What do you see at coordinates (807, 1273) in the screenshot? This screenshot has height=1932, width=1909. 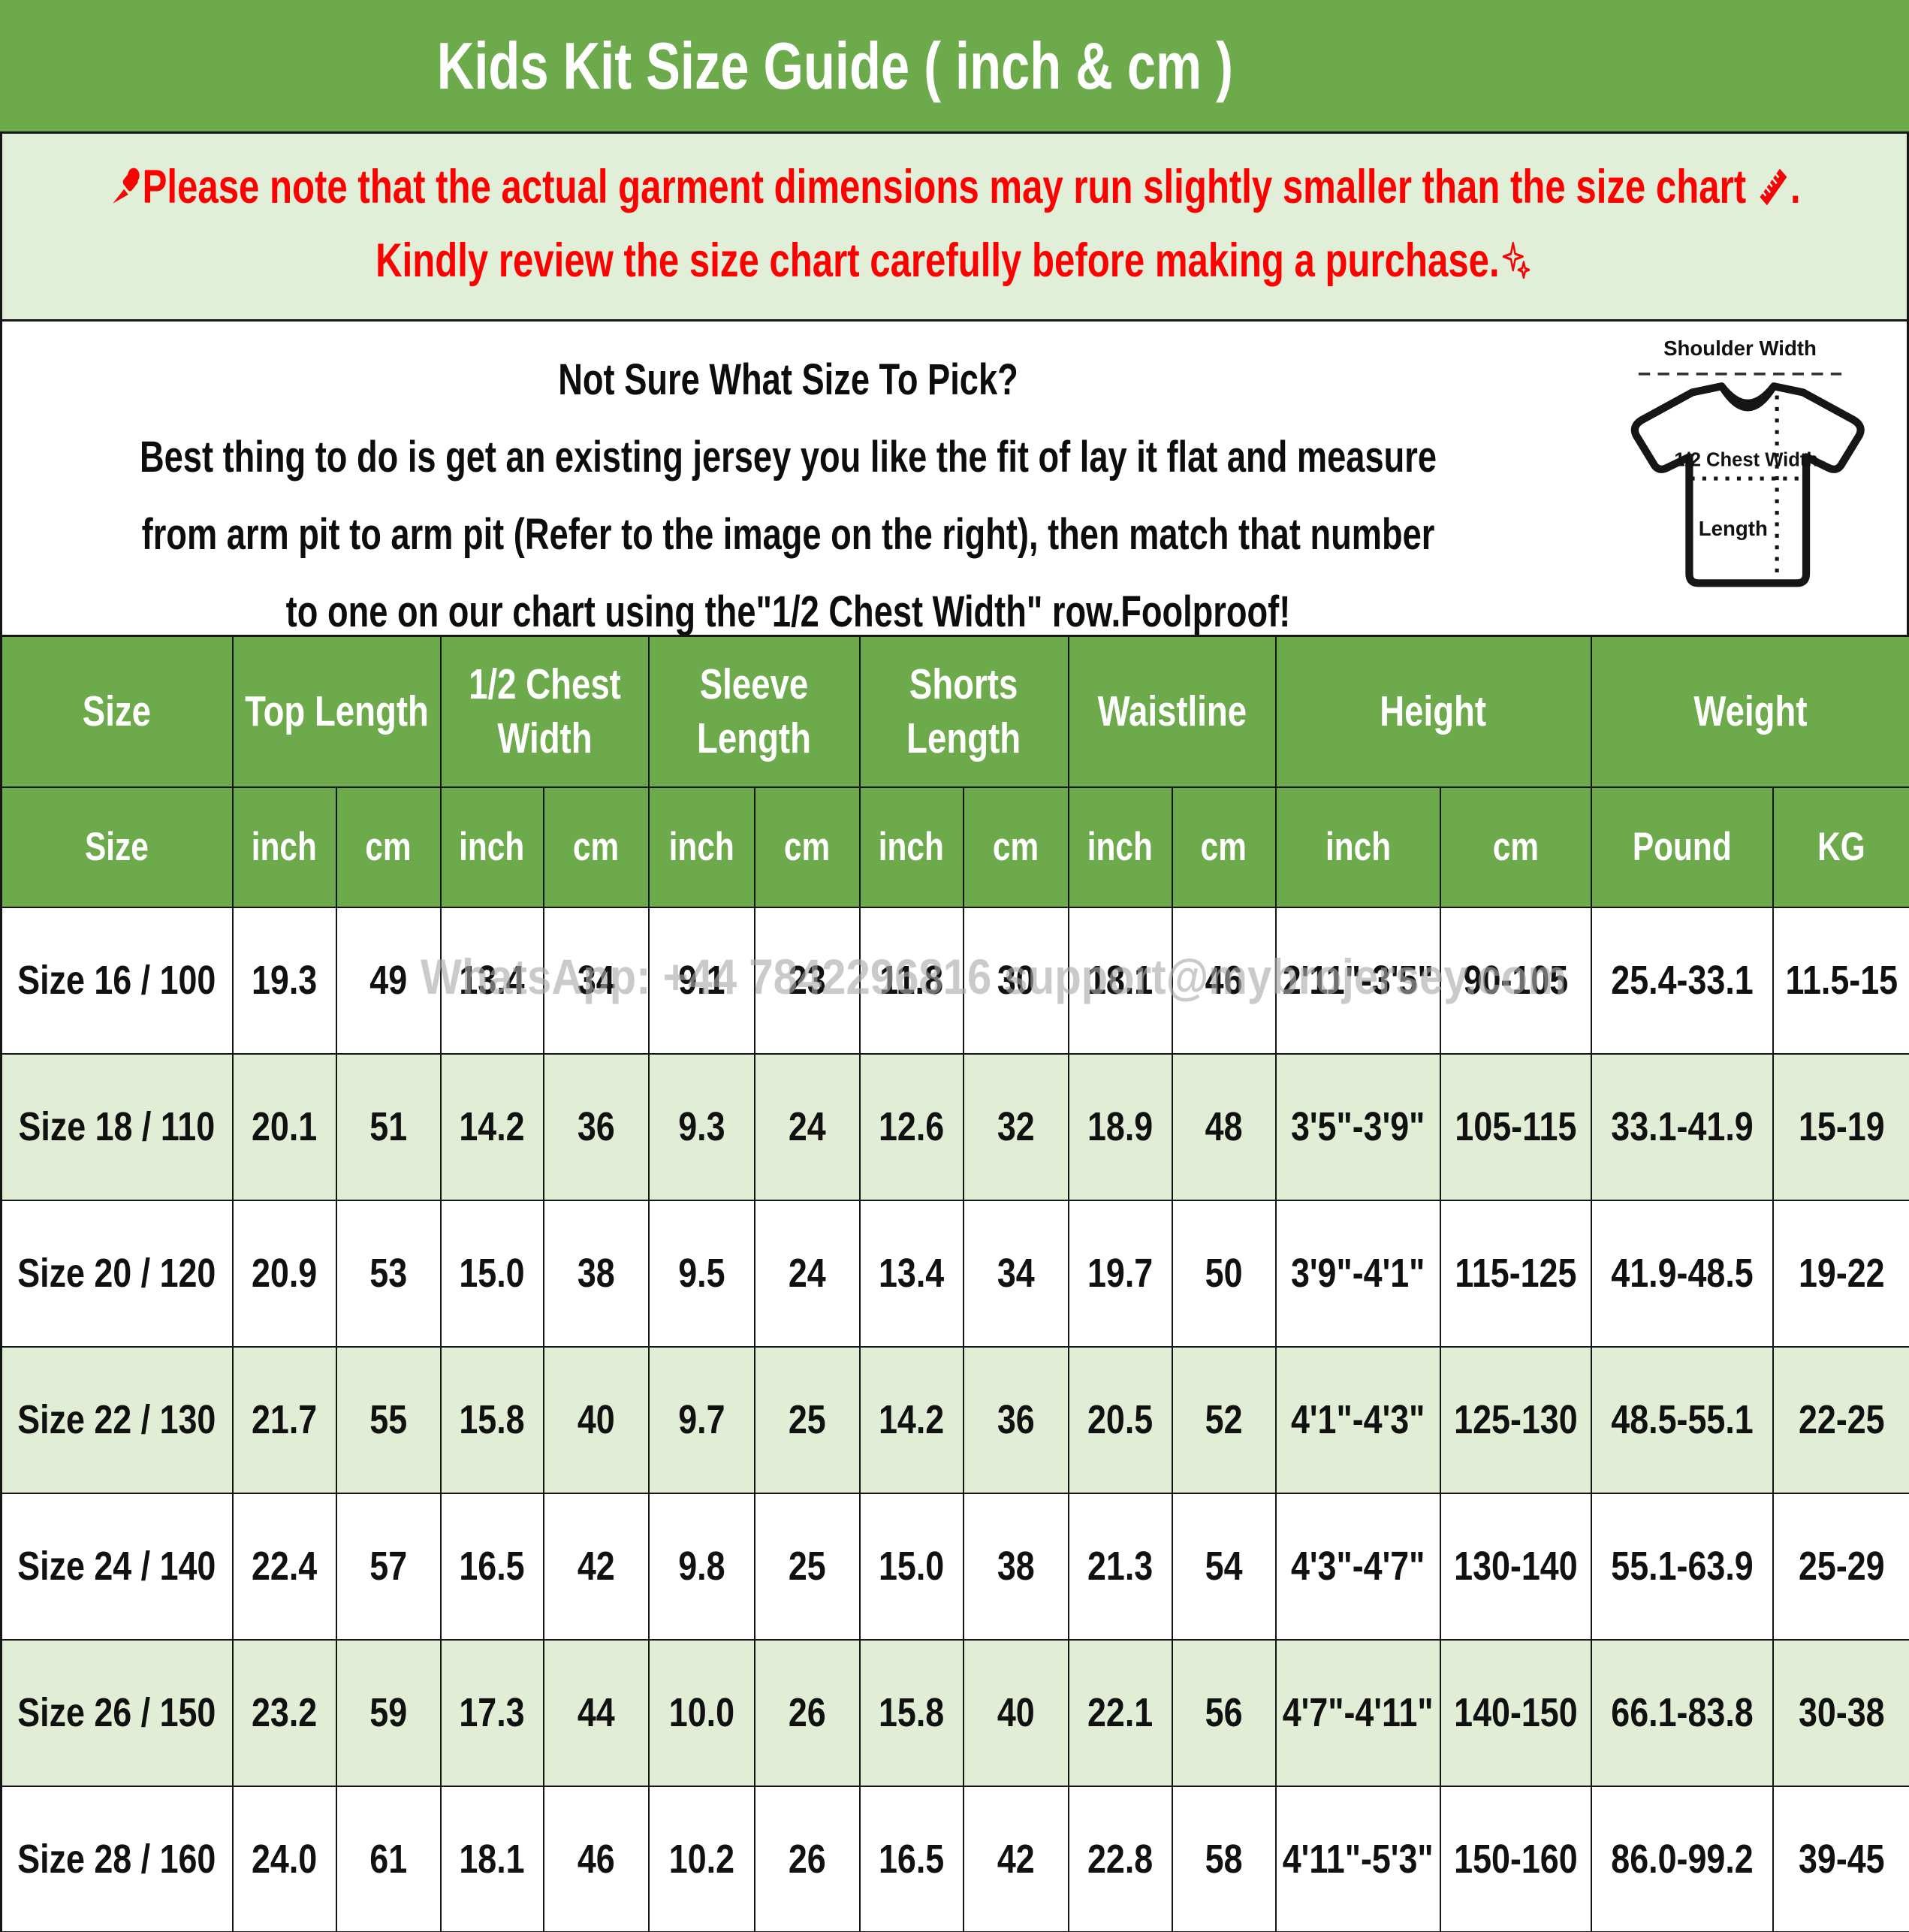 I see `cell-text: 24` at bounding box center [807, 1273].